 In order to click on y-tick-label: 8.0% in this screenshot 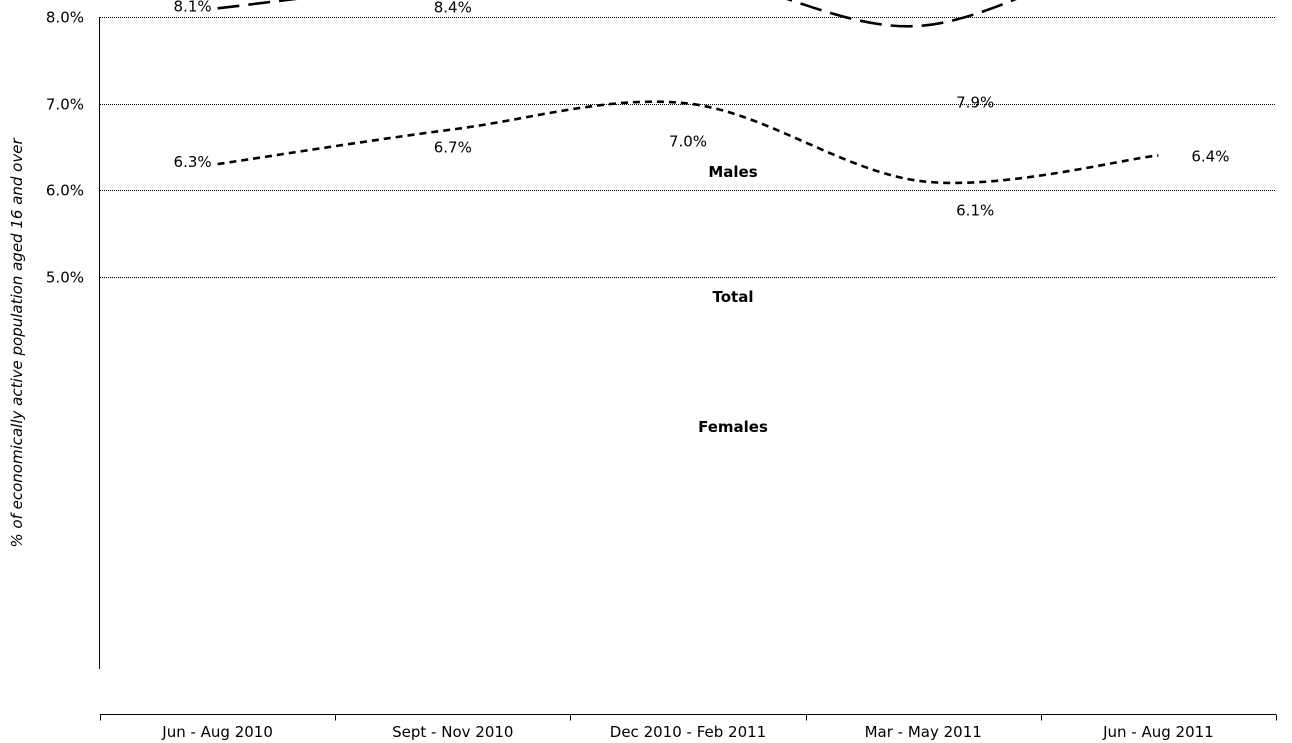, I will do `click(65, 18)`.